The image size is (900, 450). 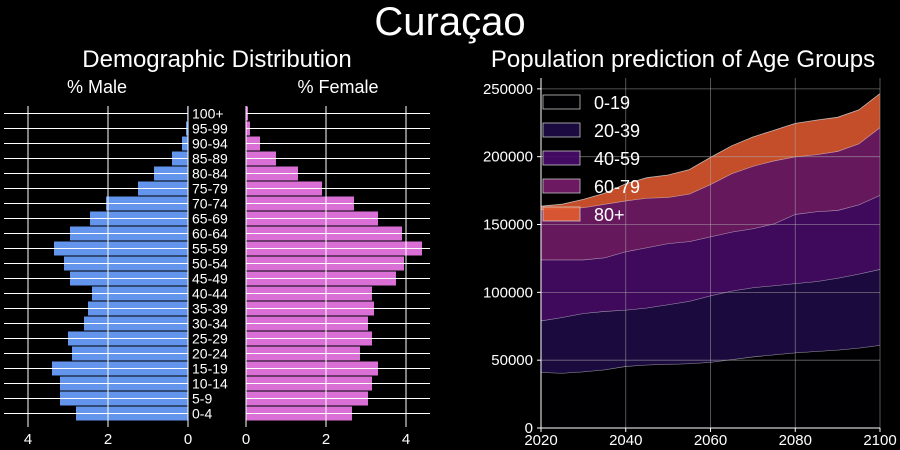 I want to click on legend: 0-19 20-39 40-59 60-79 80+, so click(x=591, y=159).